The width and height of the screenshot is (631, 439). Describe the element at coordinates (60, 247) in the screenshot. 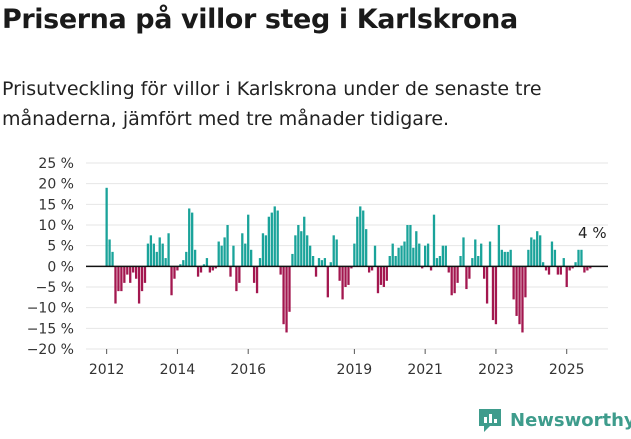

I see `y-tick-label: 5 %` at that location.